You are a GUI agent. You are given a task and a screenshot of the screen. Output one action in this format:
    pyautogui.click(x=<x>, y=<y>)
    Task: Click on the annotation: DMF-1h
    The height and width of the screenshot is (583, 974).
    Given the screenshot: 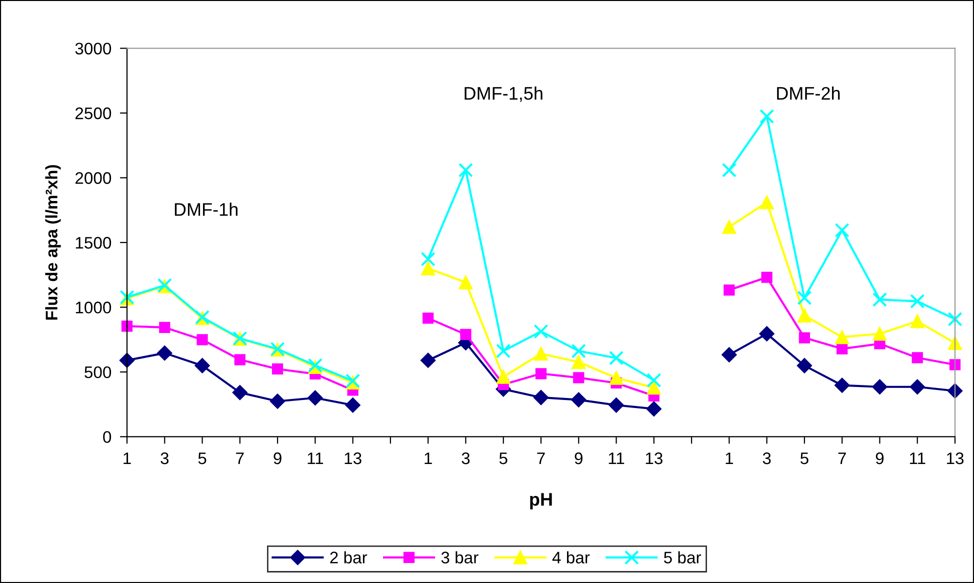 What is the action you would take?
    pyautogui.click(x=206, y=209)
    